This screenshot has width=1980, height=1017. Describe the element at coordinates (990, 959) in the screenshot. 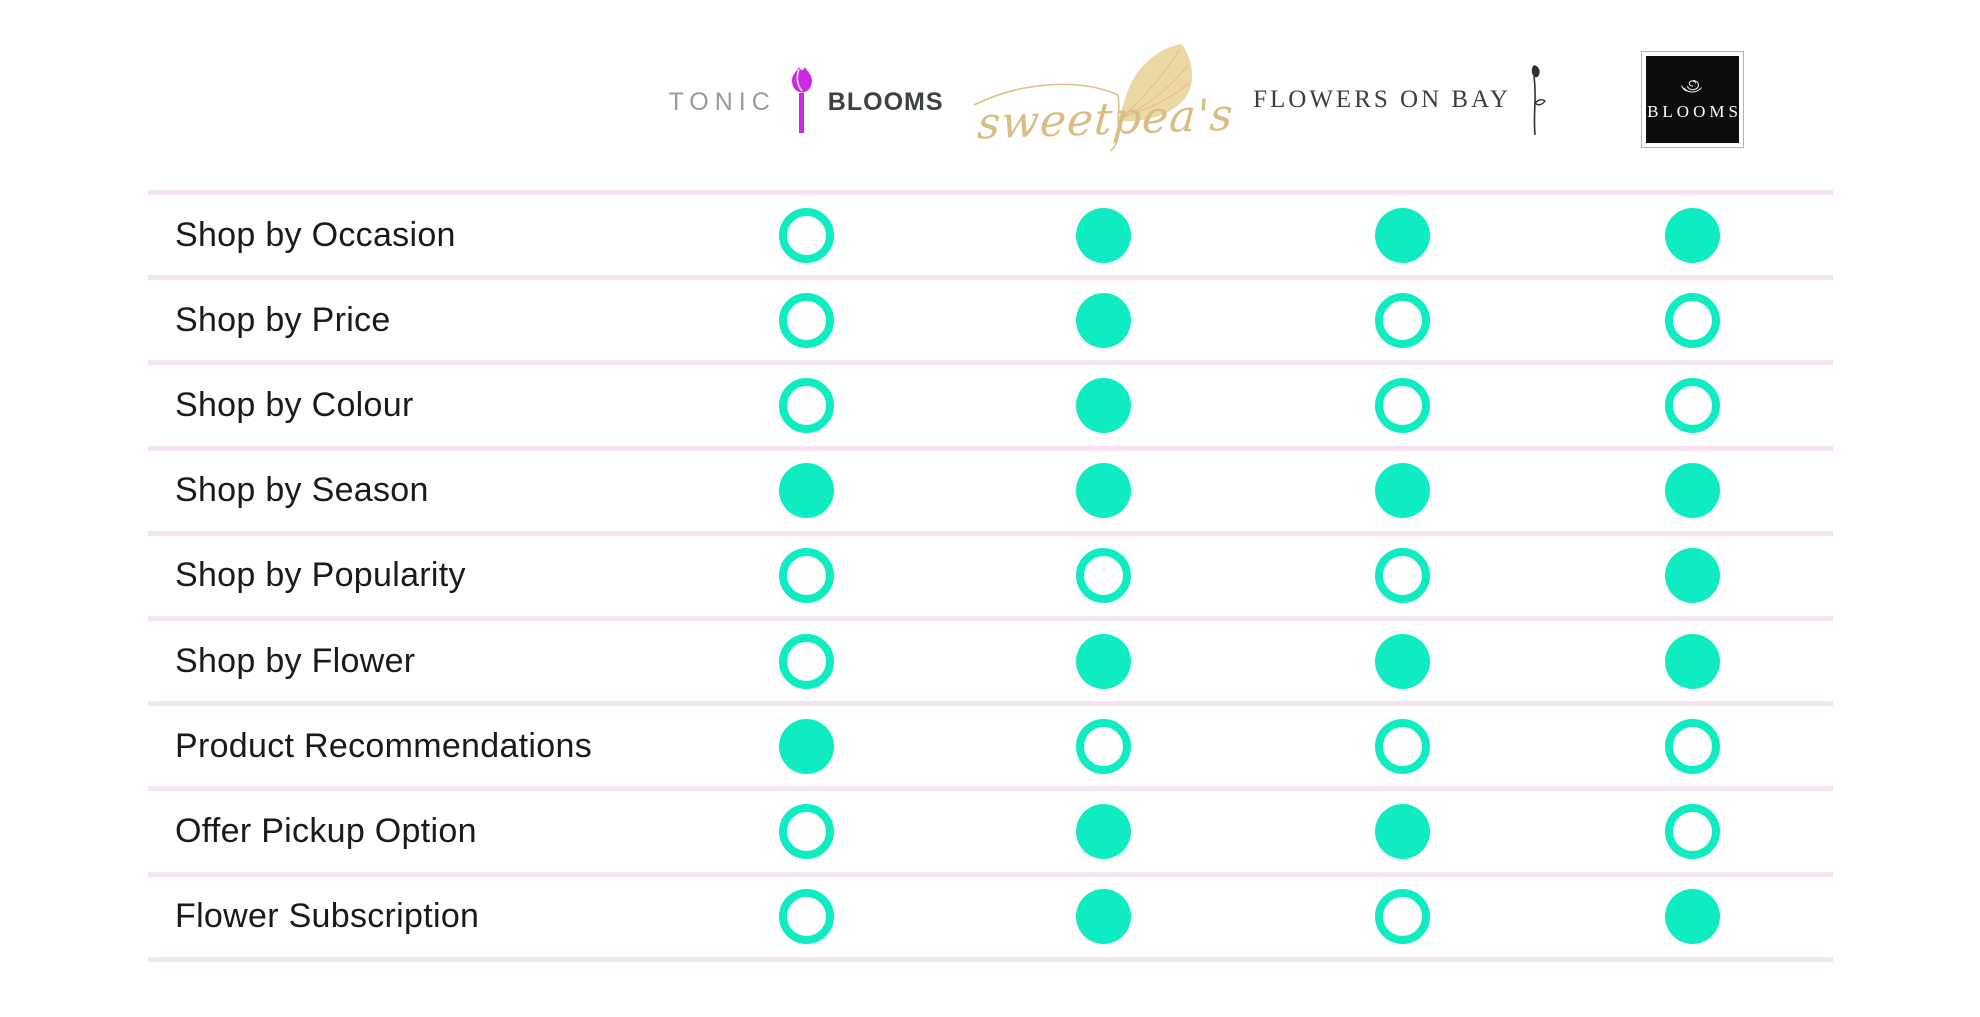

I see `bottom-divider` at that location.